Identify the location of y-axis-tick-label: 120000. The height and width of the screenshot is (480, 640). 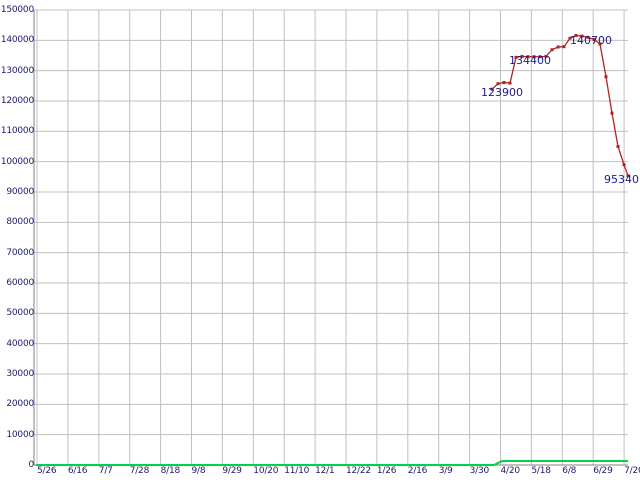
(17, 101).